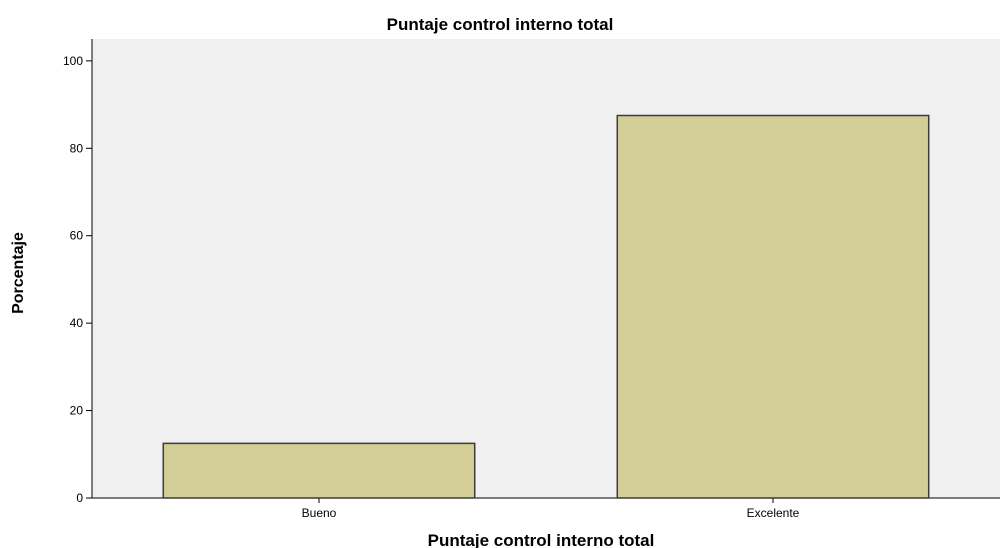 The height and width of the screenshot is (548, 1001). I want to click on y-tick-label: 0, so click(79, 498).